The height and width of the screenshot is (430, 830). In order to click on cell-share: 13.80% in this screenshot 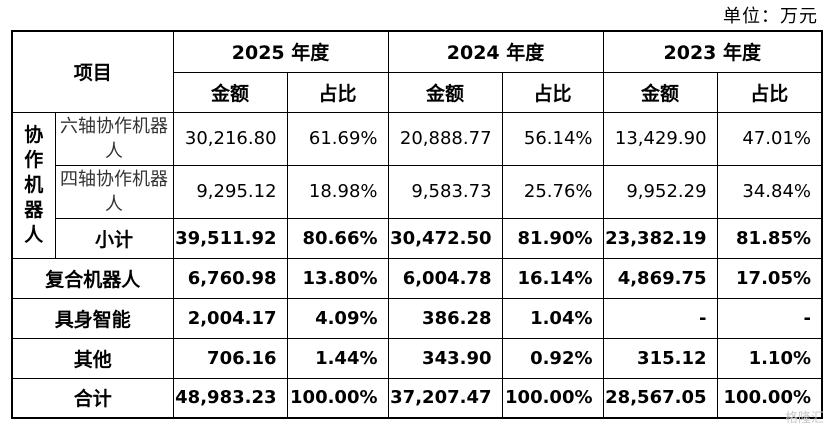, I will do `click(337, 278)`.